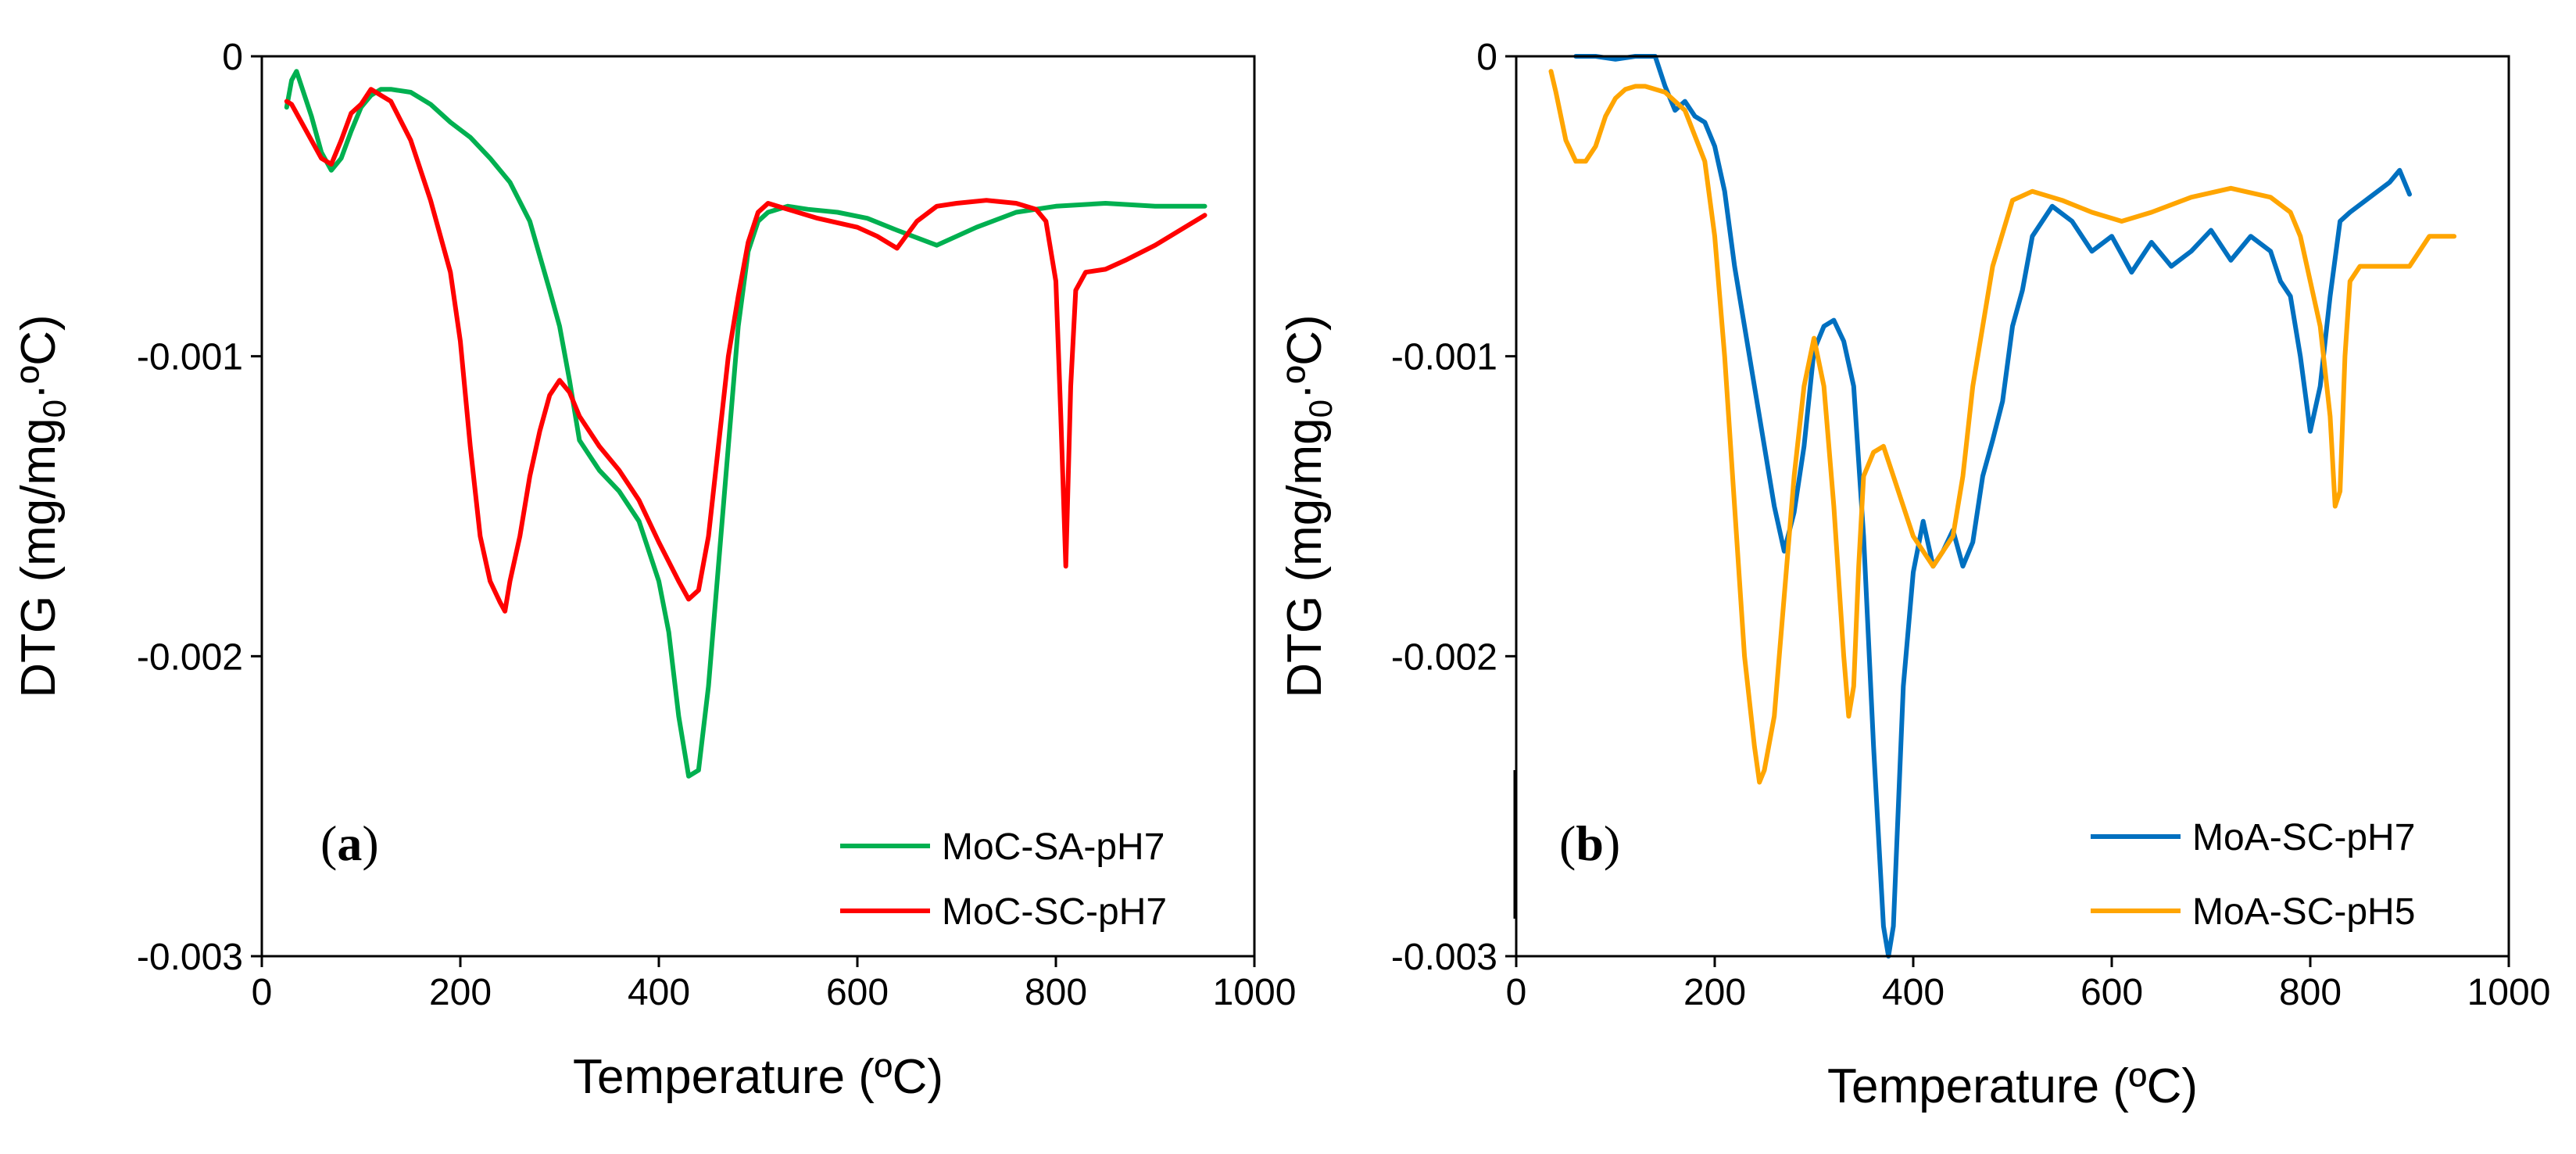 This screenshot has height=1154, width=2576. What do you see at coordinates (1003, 879) in the screenshot?
I see `legend: MoC-SA-pH7 MoC-SC-pH7` at bounding box center [1003, 879].